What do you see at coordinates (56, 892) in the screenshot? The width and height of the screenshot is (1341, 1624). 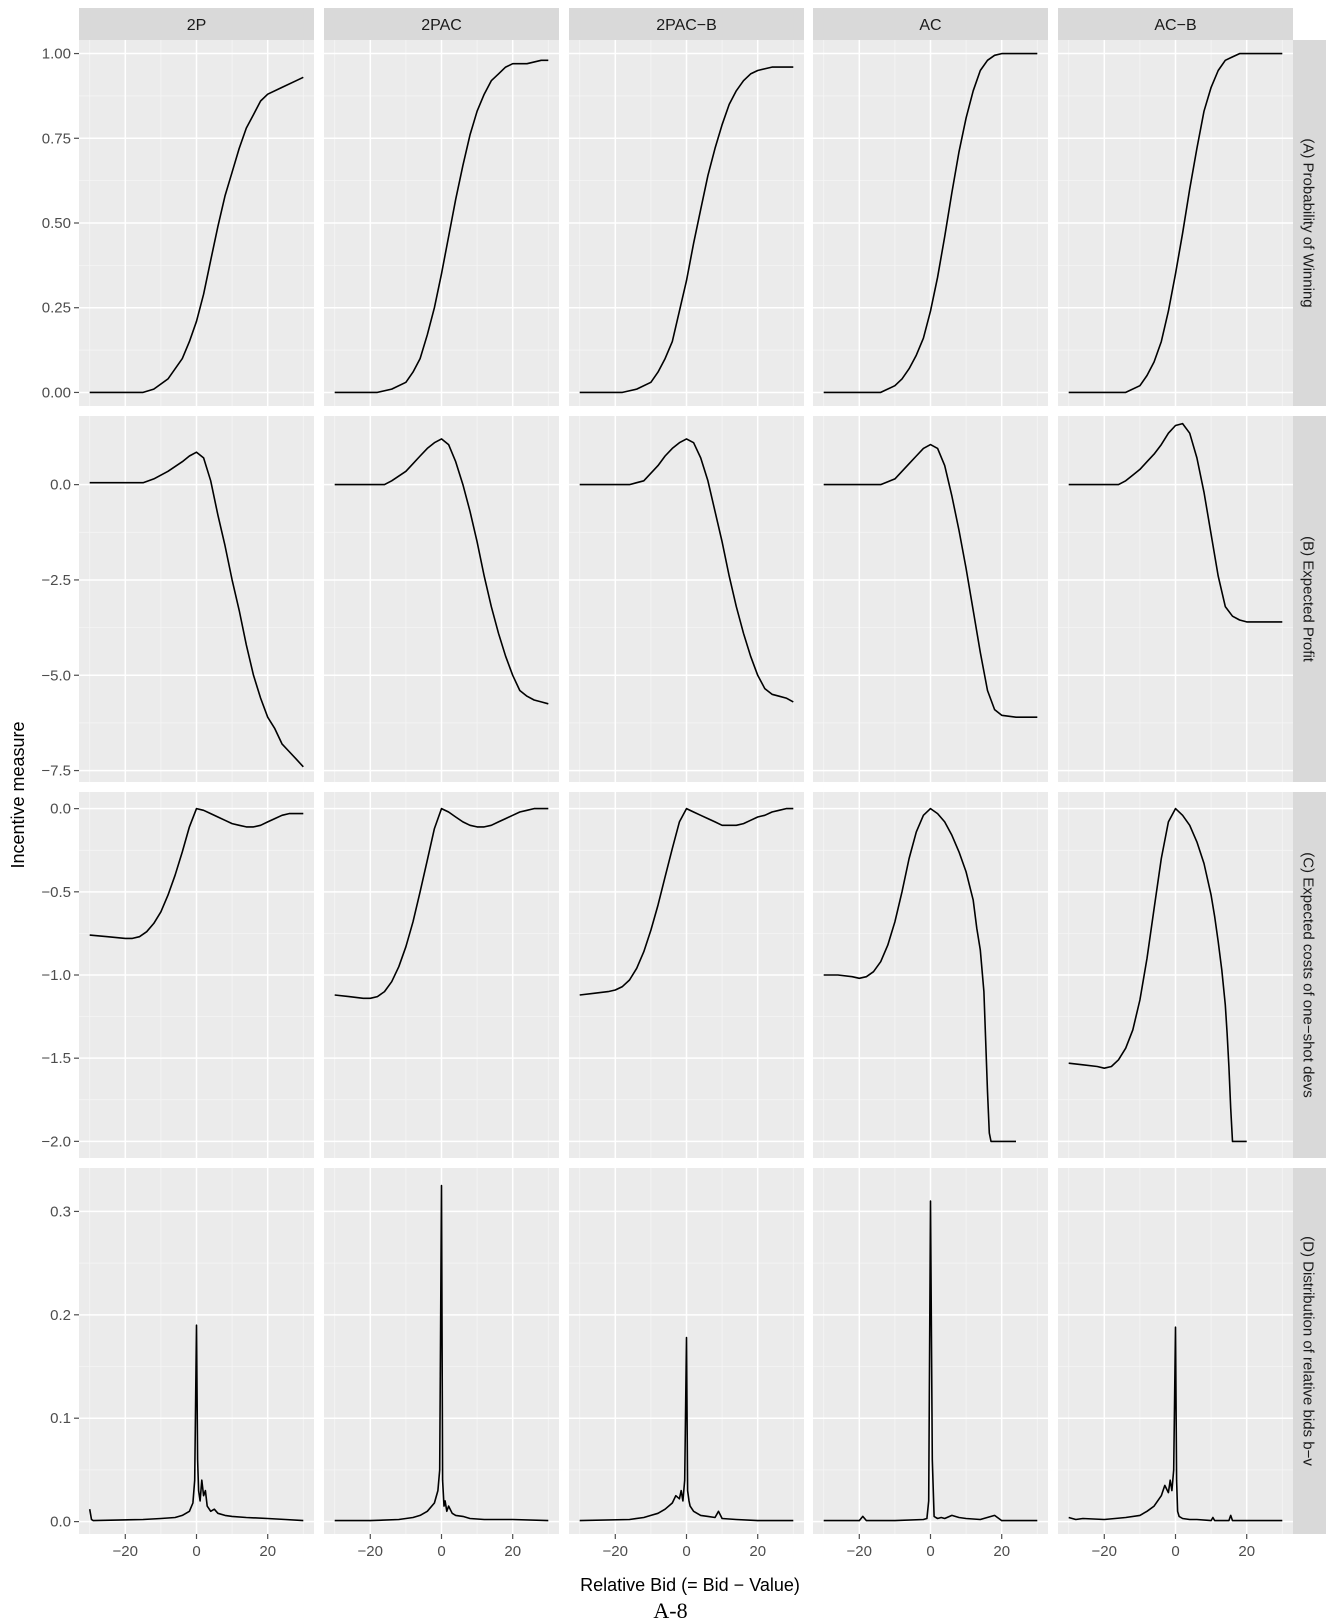 I see `y-tick-label: −0.5` at bounding box center [56, 892].